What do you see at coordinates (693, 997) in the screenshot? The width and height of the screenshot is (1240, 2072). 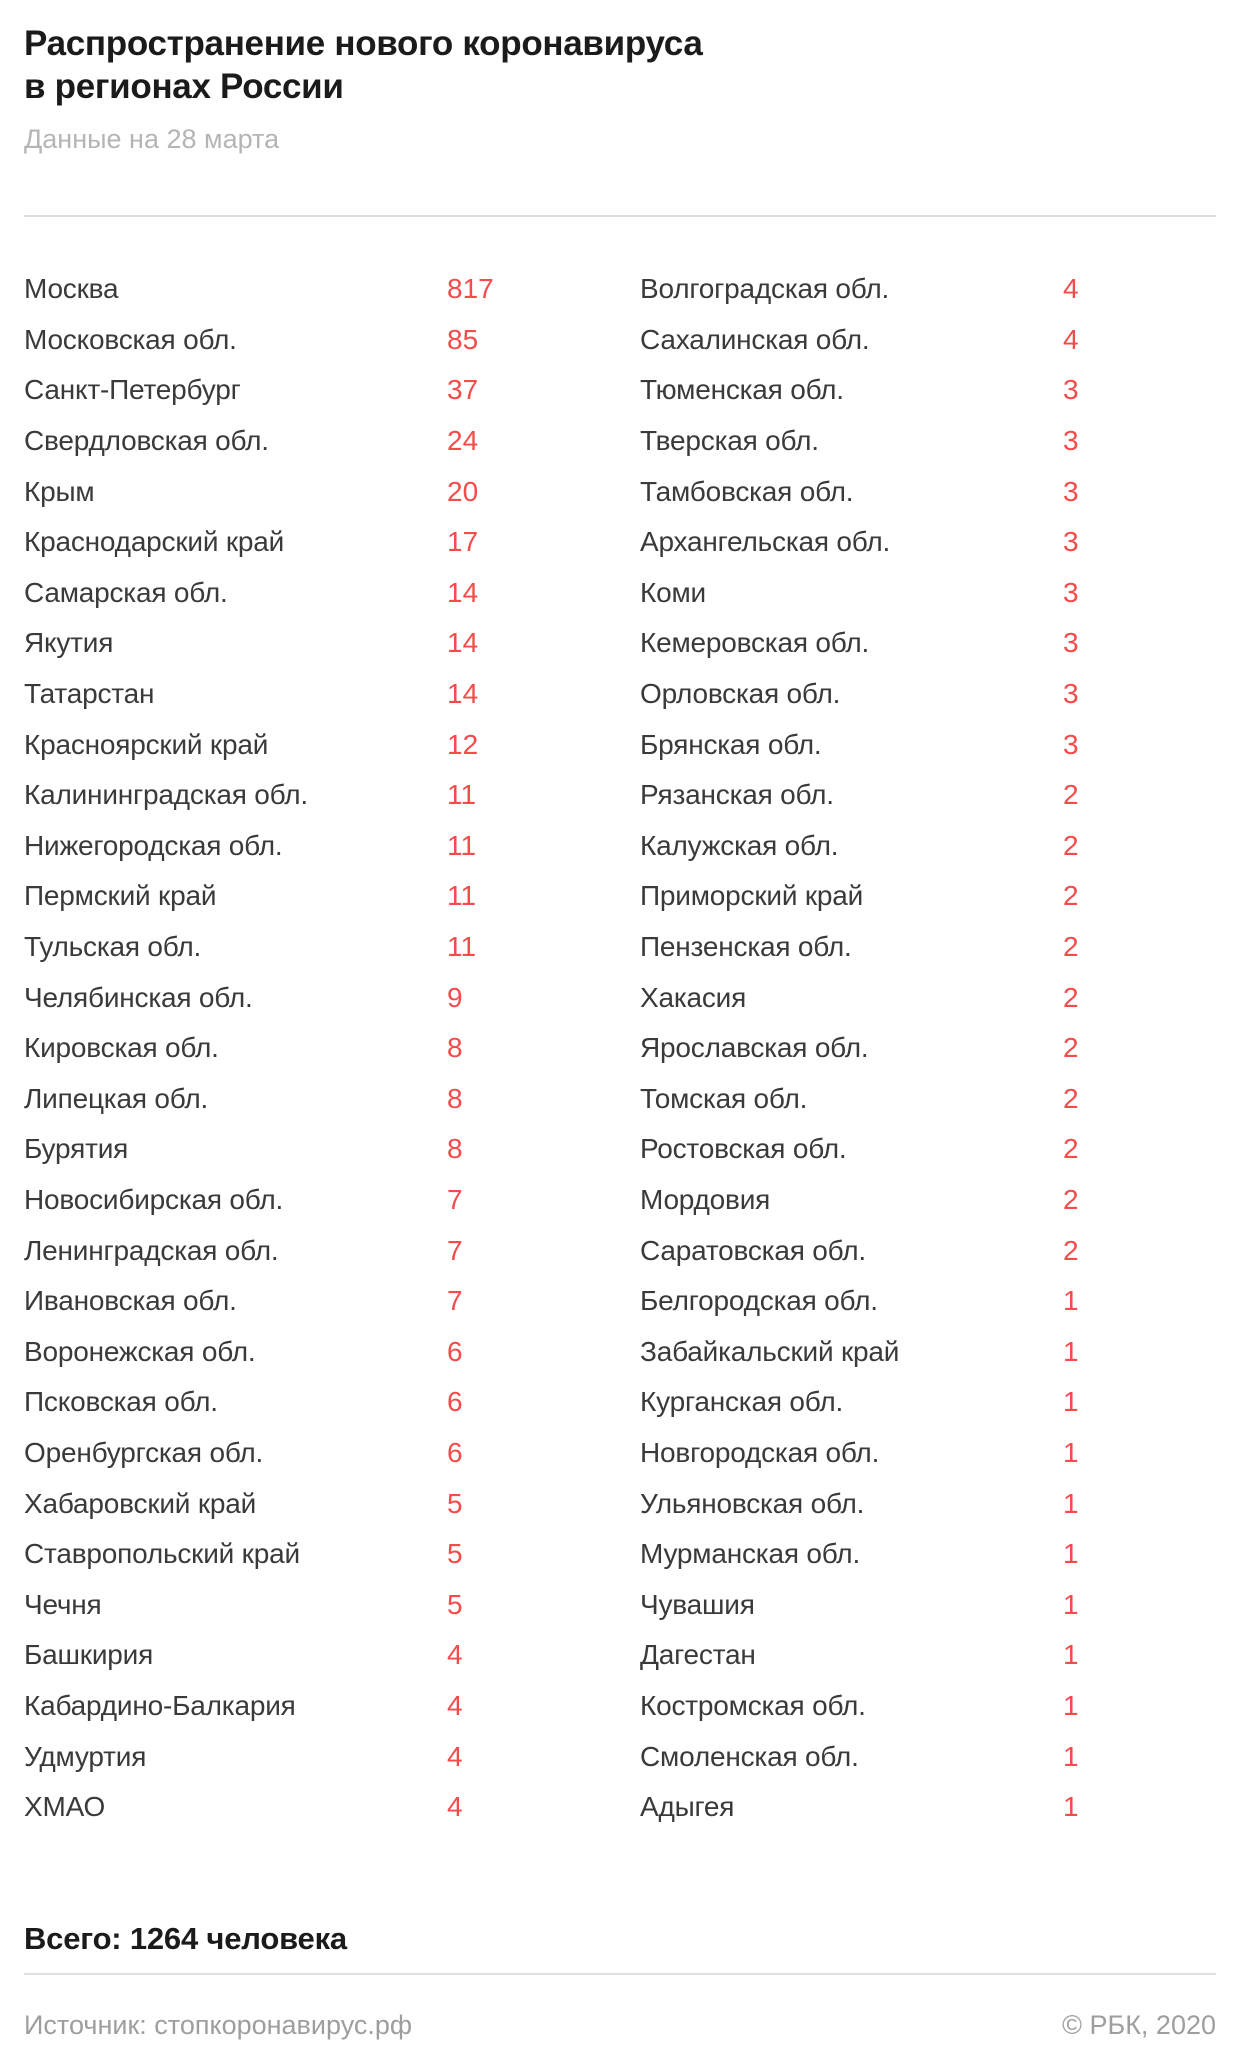 I see `region-name: Хакасия` at bounding box center [693, 997].